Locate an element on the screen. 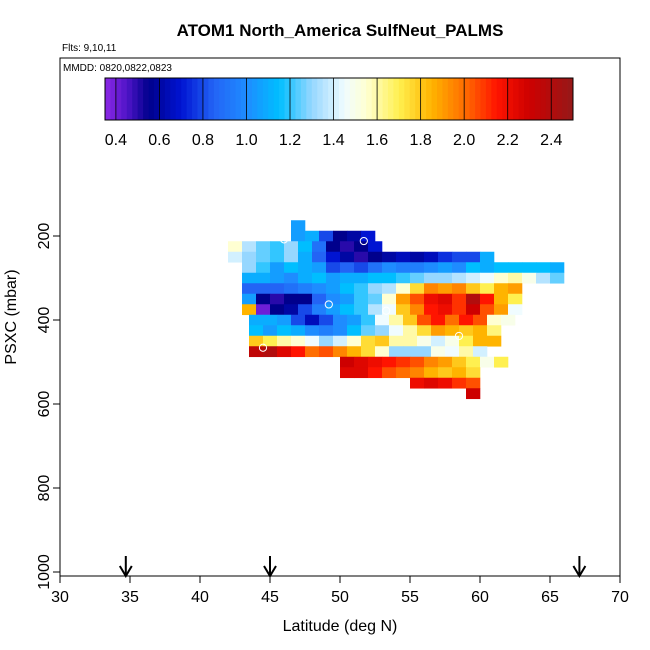 The image size is (650, 650). y-axis: 200 400 600 800 1000 is located at coordinates (48, 406).